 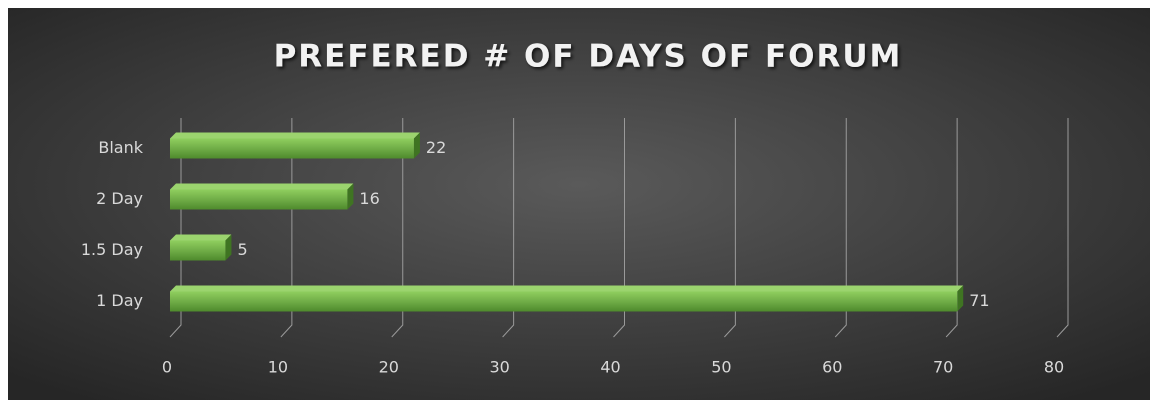 What do you see at coordinates (1054, 367) in the screenshot?
I see `x-tick-label: 80` at bounding box center [1054, 367].